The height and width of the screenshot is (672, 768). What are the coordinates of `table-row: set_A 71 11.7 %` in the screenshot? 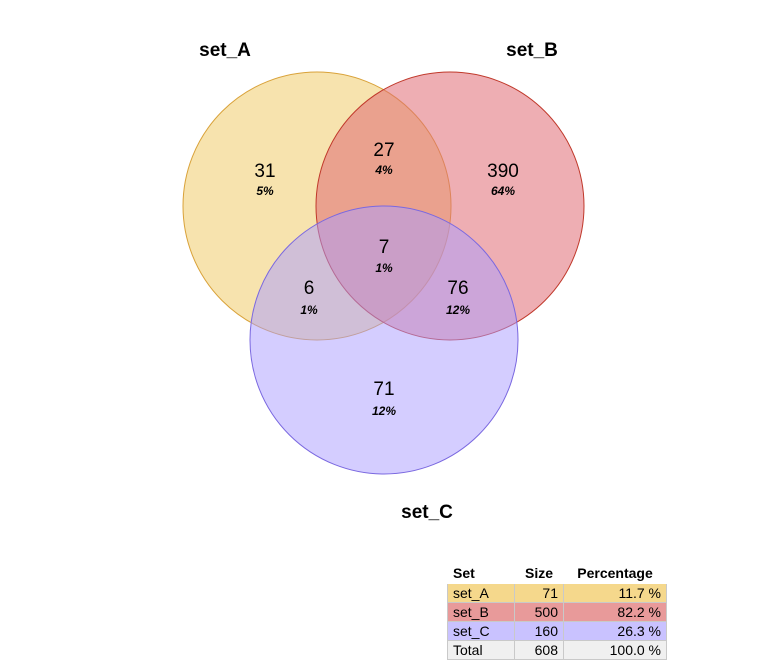 It's located at (557, 593).